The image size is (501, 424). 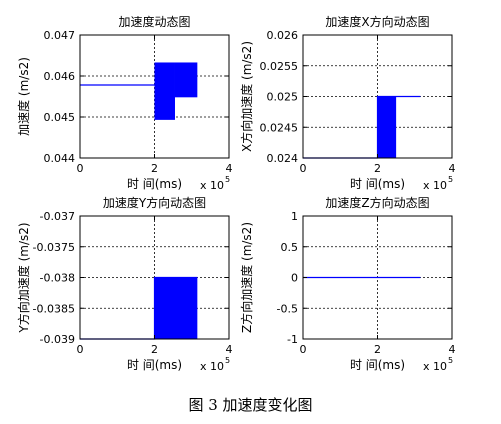 I want to click on y-tick-label: 0.044, so click(x=60, y=158).